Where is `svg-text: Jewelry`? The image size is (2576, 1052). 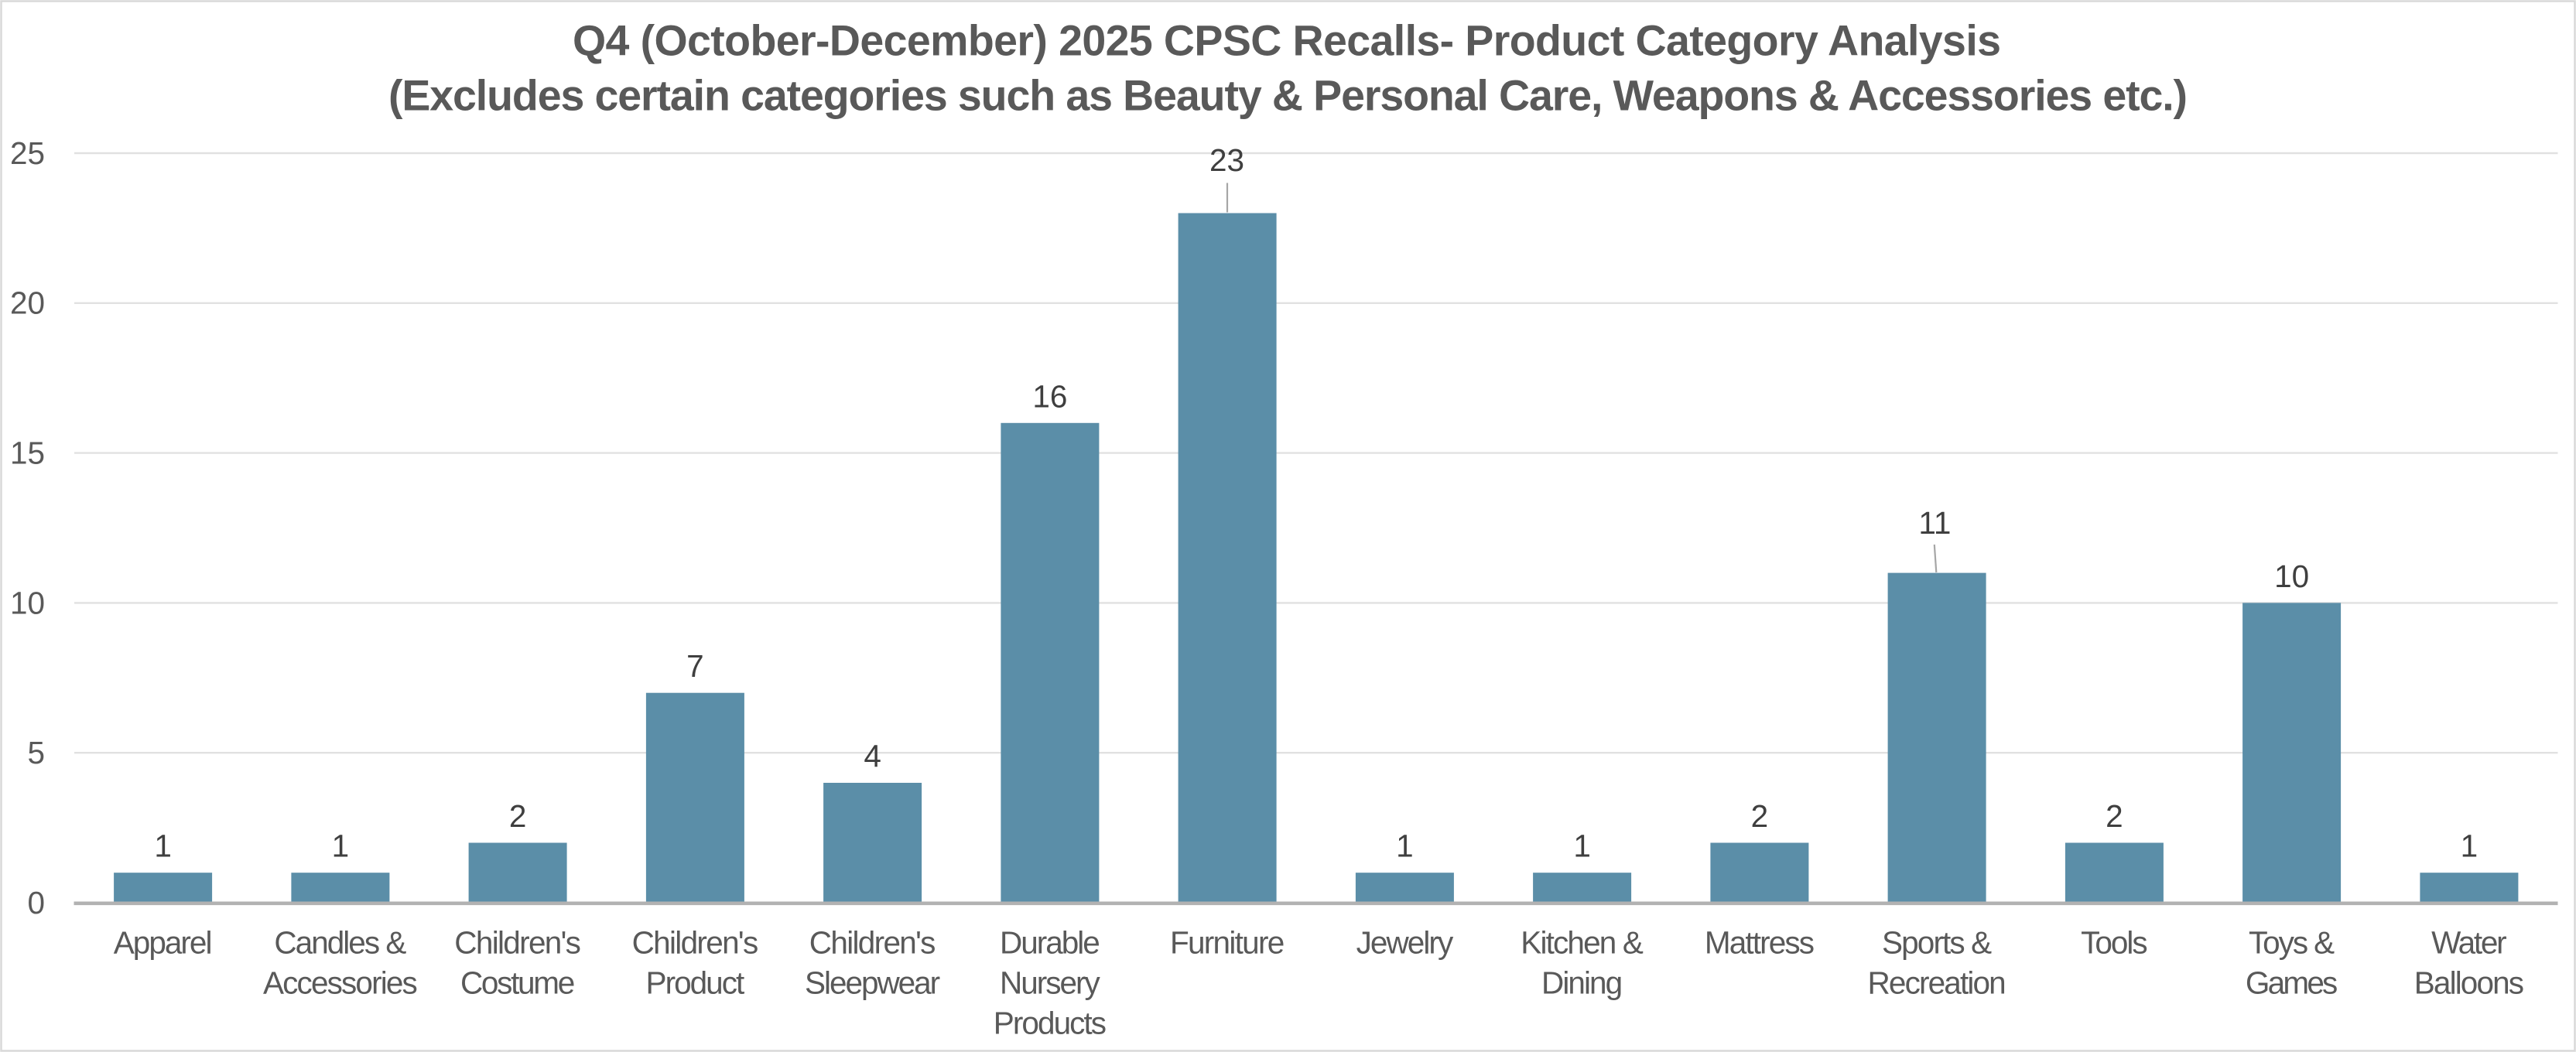
svg-text: Jewelry is located at coordinates (1405, 943).